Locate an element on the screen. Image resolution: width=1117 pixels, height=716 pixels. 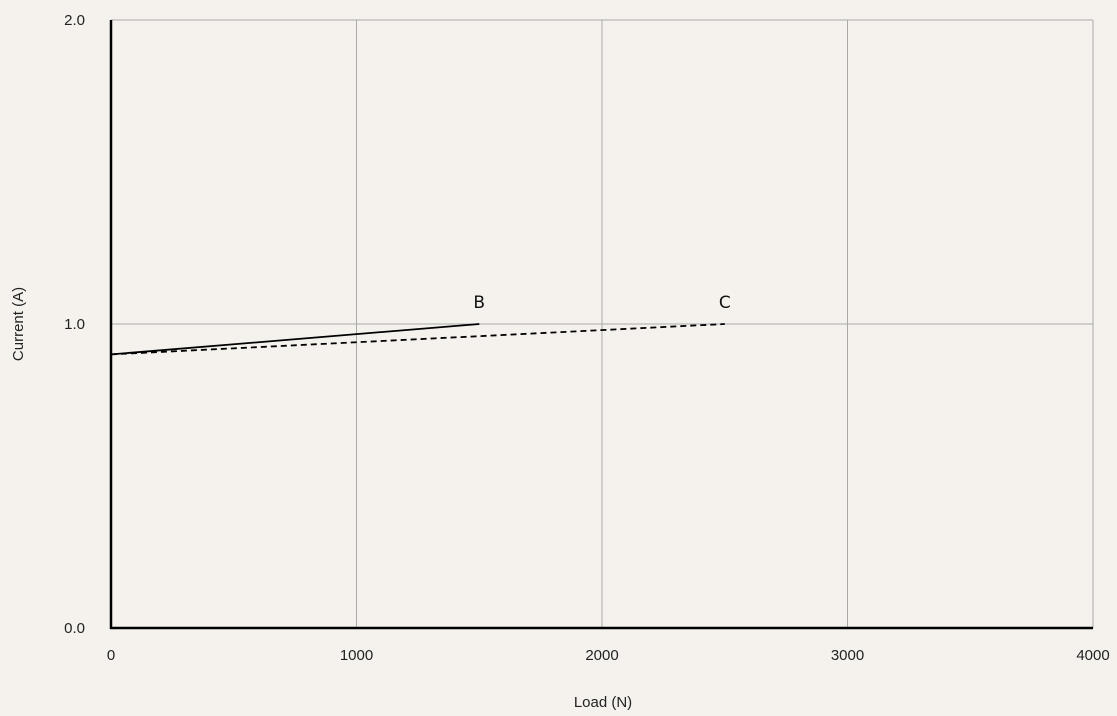
series-lines is located at coordinates (417, 339).